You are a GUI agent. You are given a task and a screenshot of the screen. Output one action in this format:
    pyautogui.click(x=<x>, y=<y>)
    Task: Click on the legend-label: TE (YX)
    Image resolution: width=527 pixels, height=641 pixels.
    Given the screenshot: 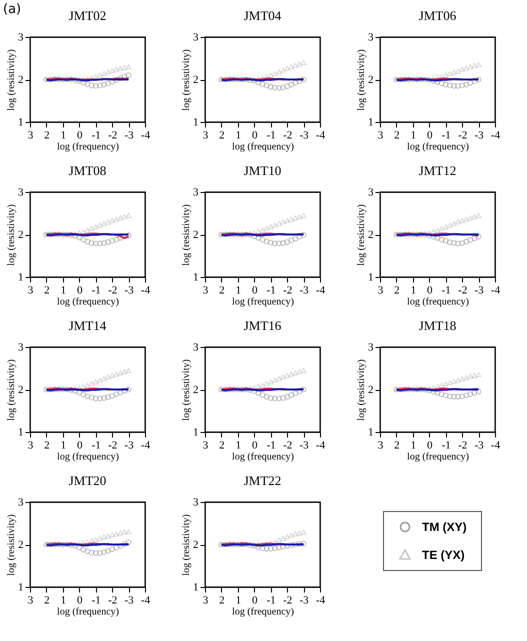 What is the action you would take?
    pyautogui.click(x=443, y=555)
    